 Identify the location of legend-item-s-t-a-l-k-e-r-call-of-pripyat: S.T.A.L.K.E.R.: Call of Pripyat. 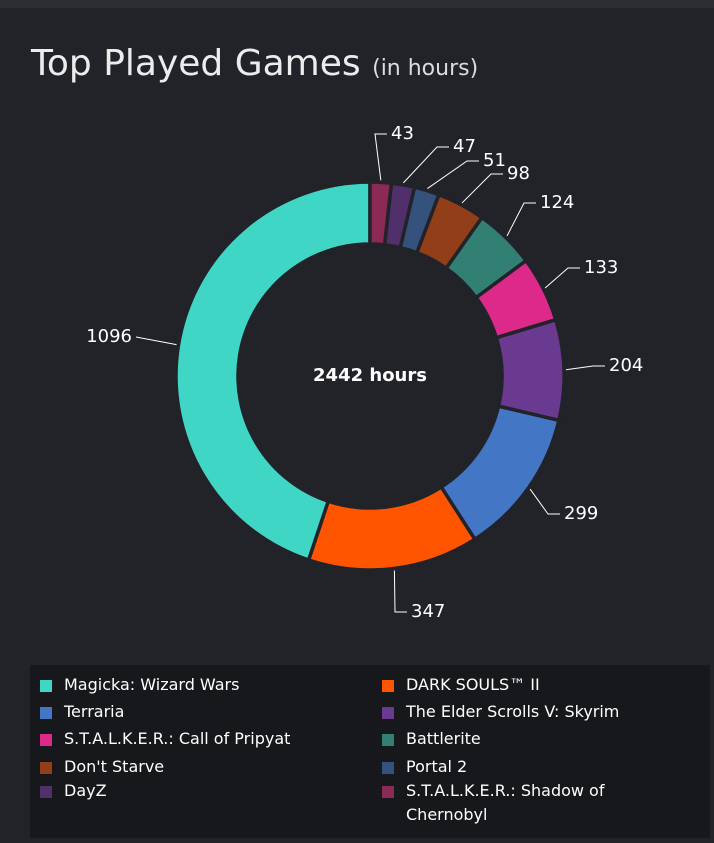
(190, 739).